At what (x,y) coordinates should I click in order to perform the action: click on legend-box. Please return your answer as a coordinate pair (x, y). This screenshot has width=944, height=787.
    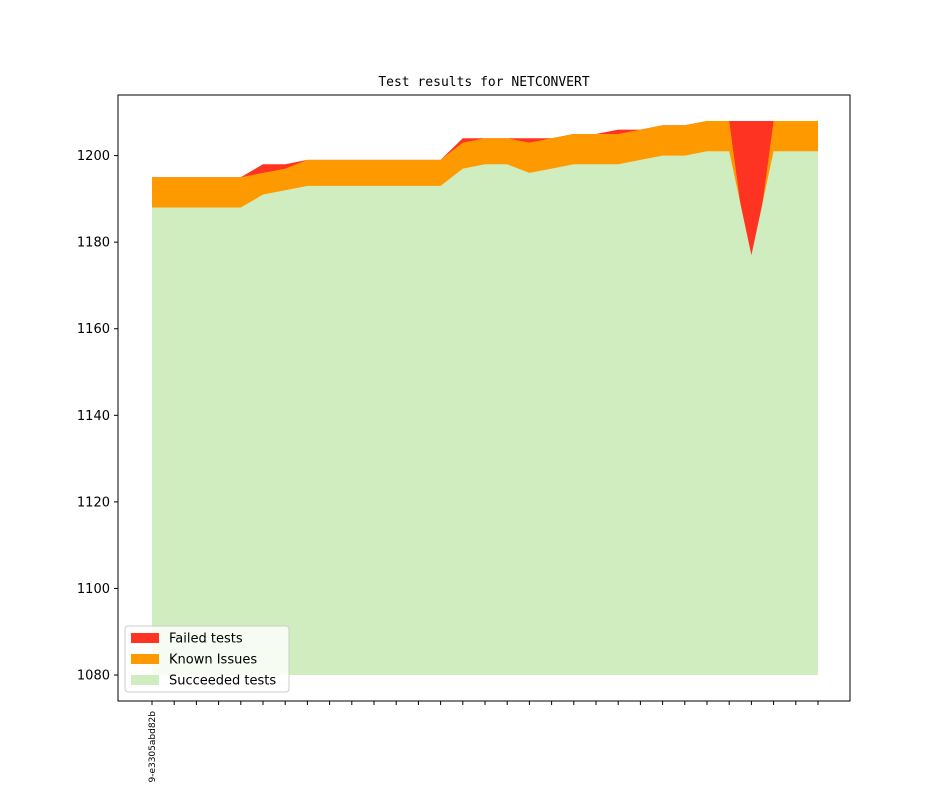
    Looking at the image, I should click on (207, 659).